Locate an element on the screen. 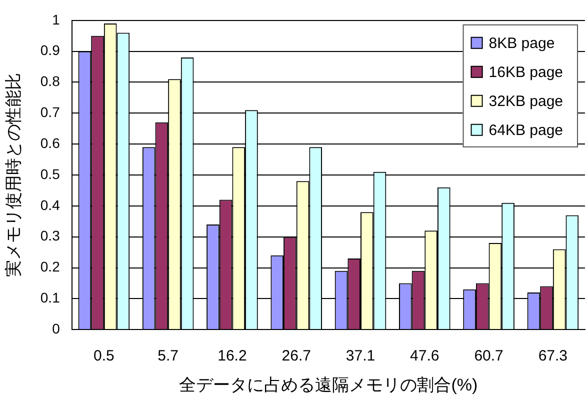 The height and width of the screenshot is (400, 587). legend-label: 64KB page is located at coordinates (526, 131).